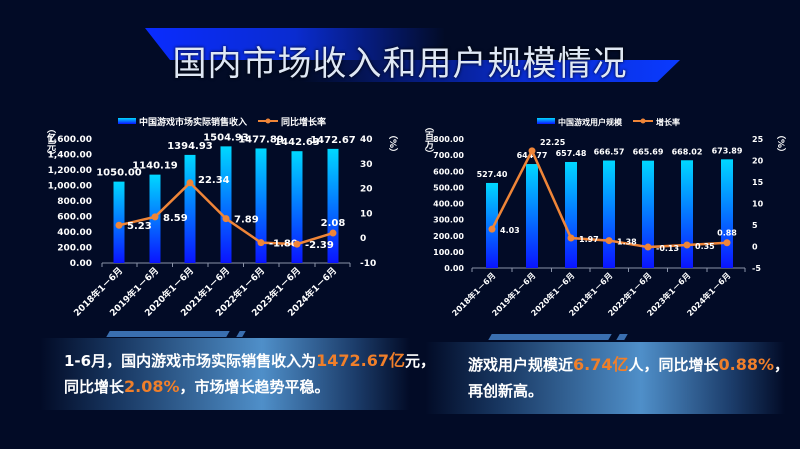  Describe the element at coordinates (758, 139) in the screenshot. I see `y2-tick-label: 25` at that location.